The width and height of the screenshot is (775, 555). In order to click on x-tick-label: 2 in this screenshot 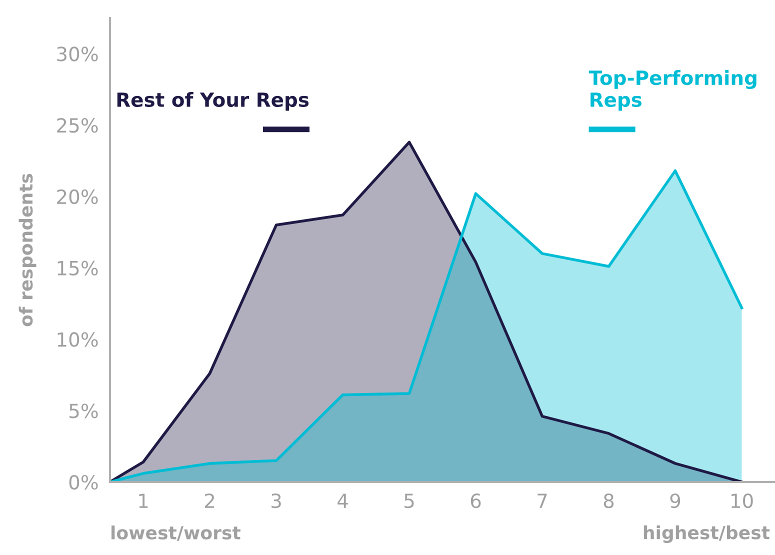, I will do `click(209, 500)`.